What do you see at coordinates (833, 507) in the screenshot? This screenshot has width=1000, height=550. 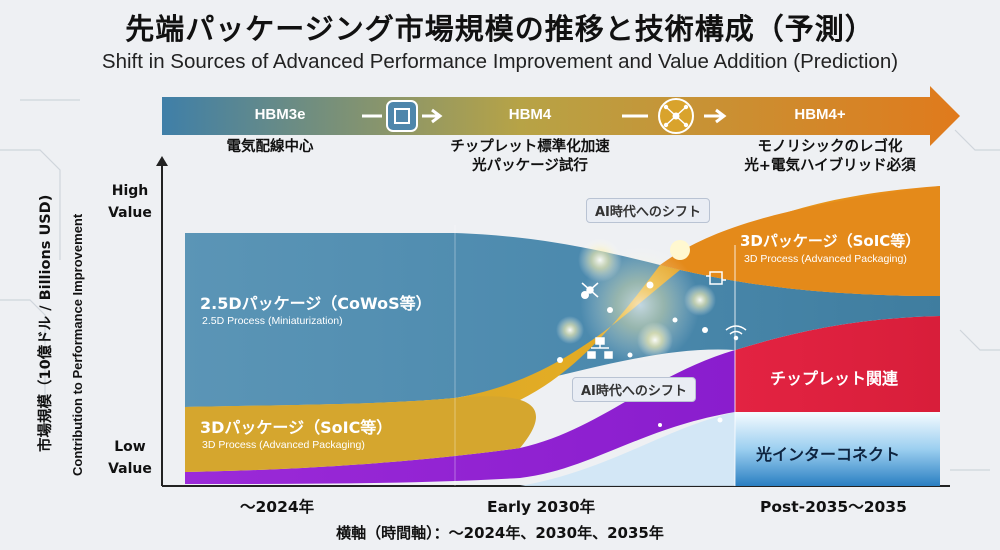 I see `x-tick-2035: Post-2035〜2035` at bounding box center [833, 507].